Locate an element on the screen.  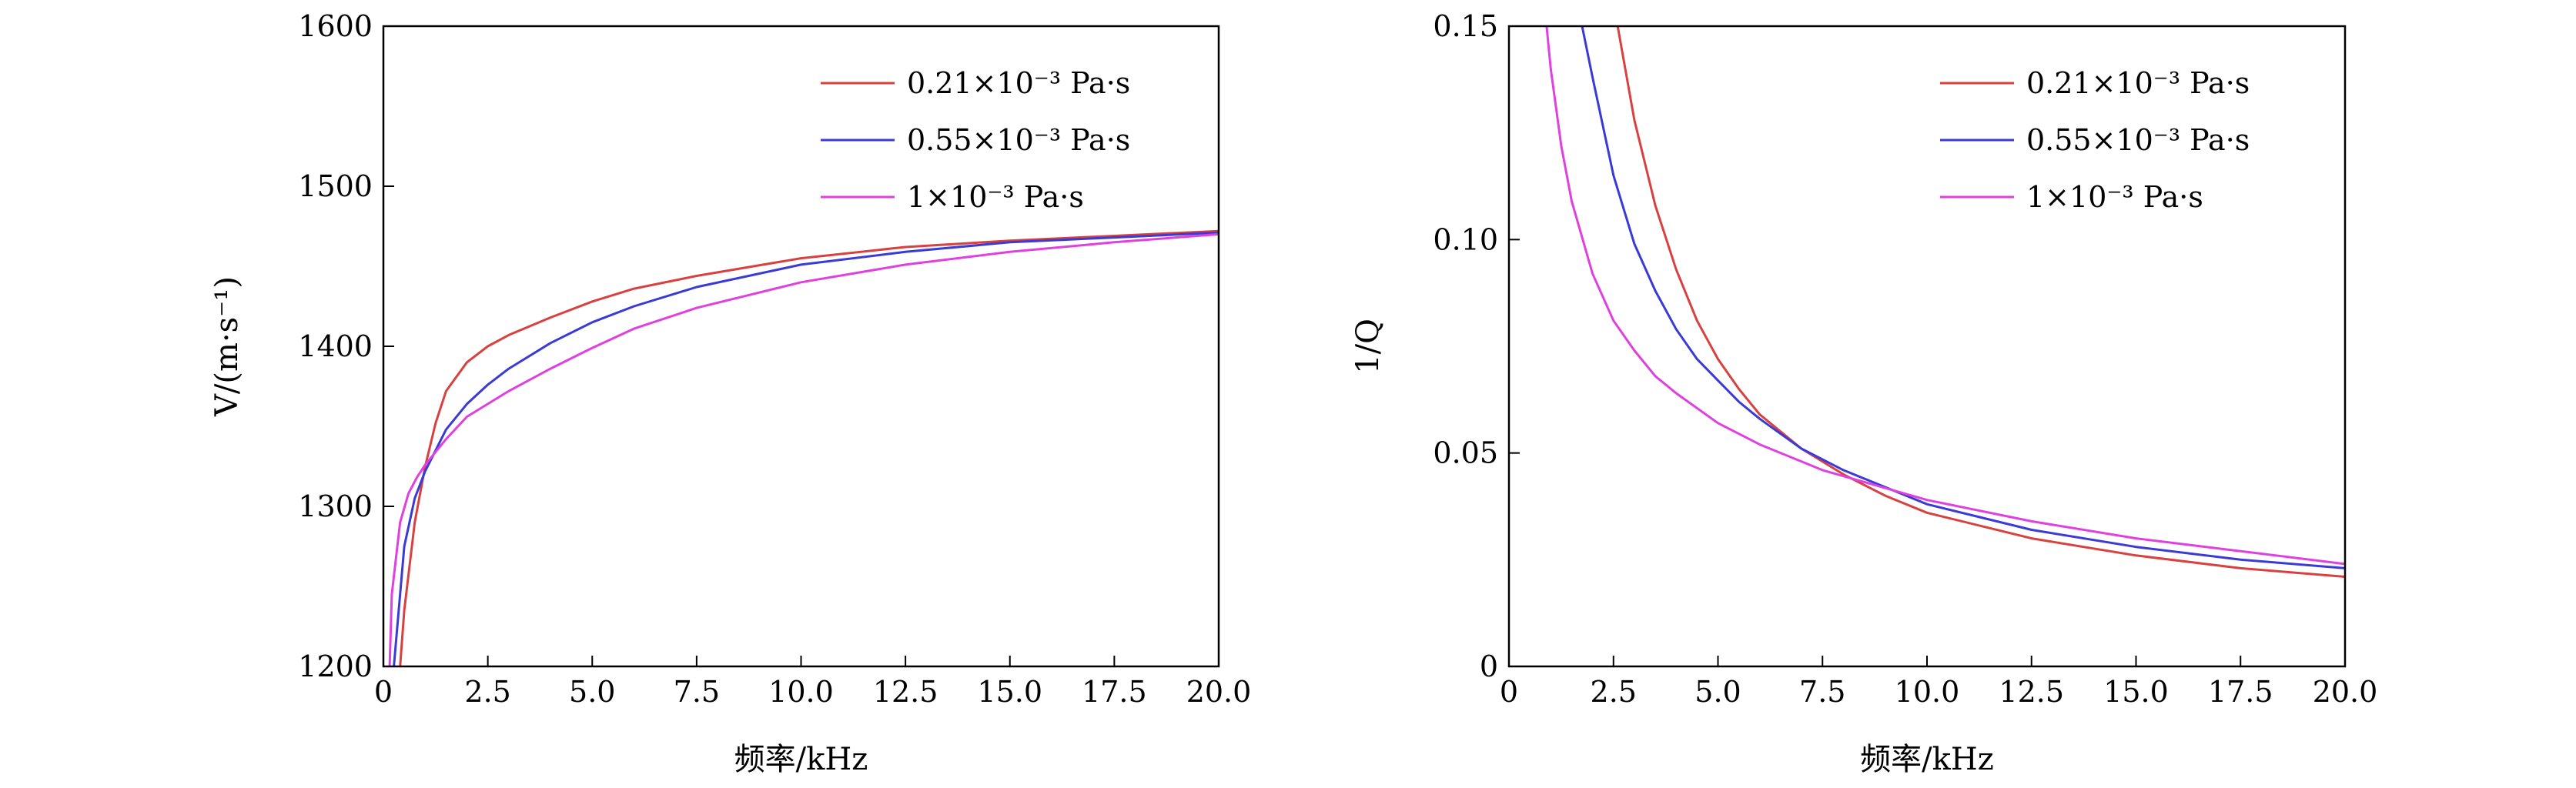
chart1-y-tick-label: 1600 is located at coordinates (336, 26).